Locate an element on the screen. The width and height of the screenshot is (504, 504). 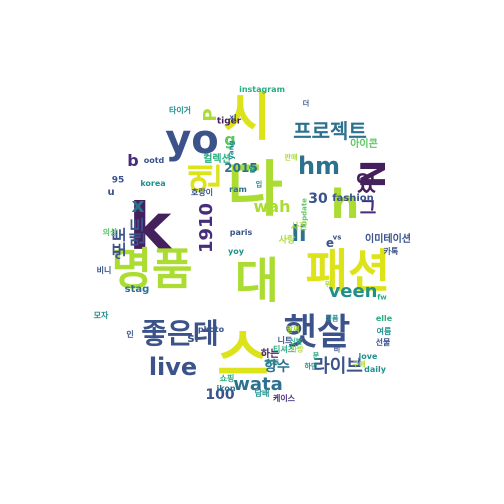
cloud-word: 일 is located at coordinates (252, 169).